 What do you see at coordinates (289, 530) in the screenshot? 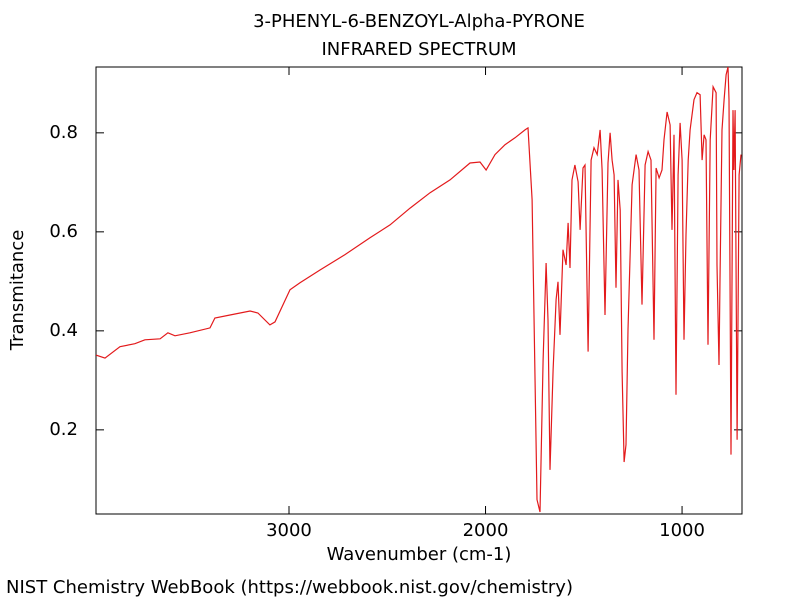
I see `x-tick-label: 3000` at bounding box center [289, 530].